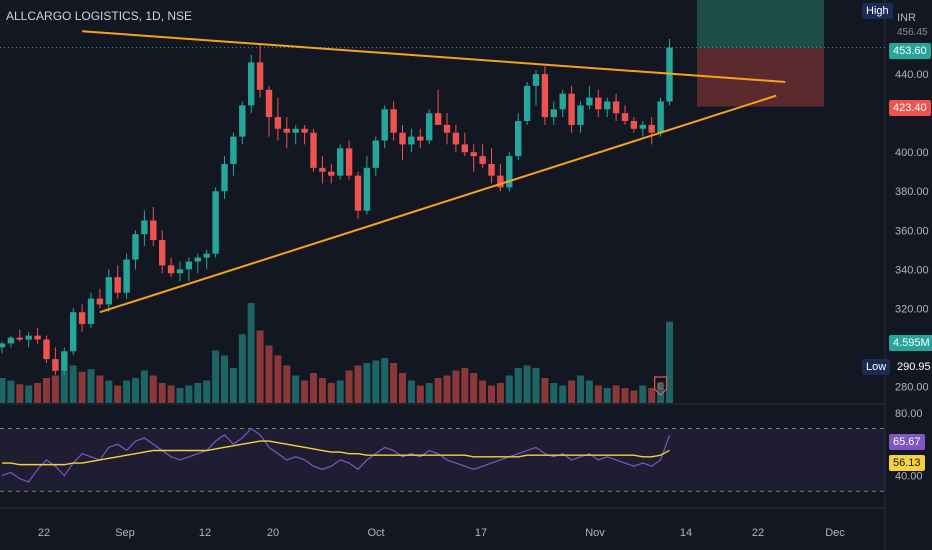 The height and width of the screenshot is (550, 932). Describe the element at coordinates (910, 108) in the screenshot. I see `stop-price-badge: 423.40` at that location.